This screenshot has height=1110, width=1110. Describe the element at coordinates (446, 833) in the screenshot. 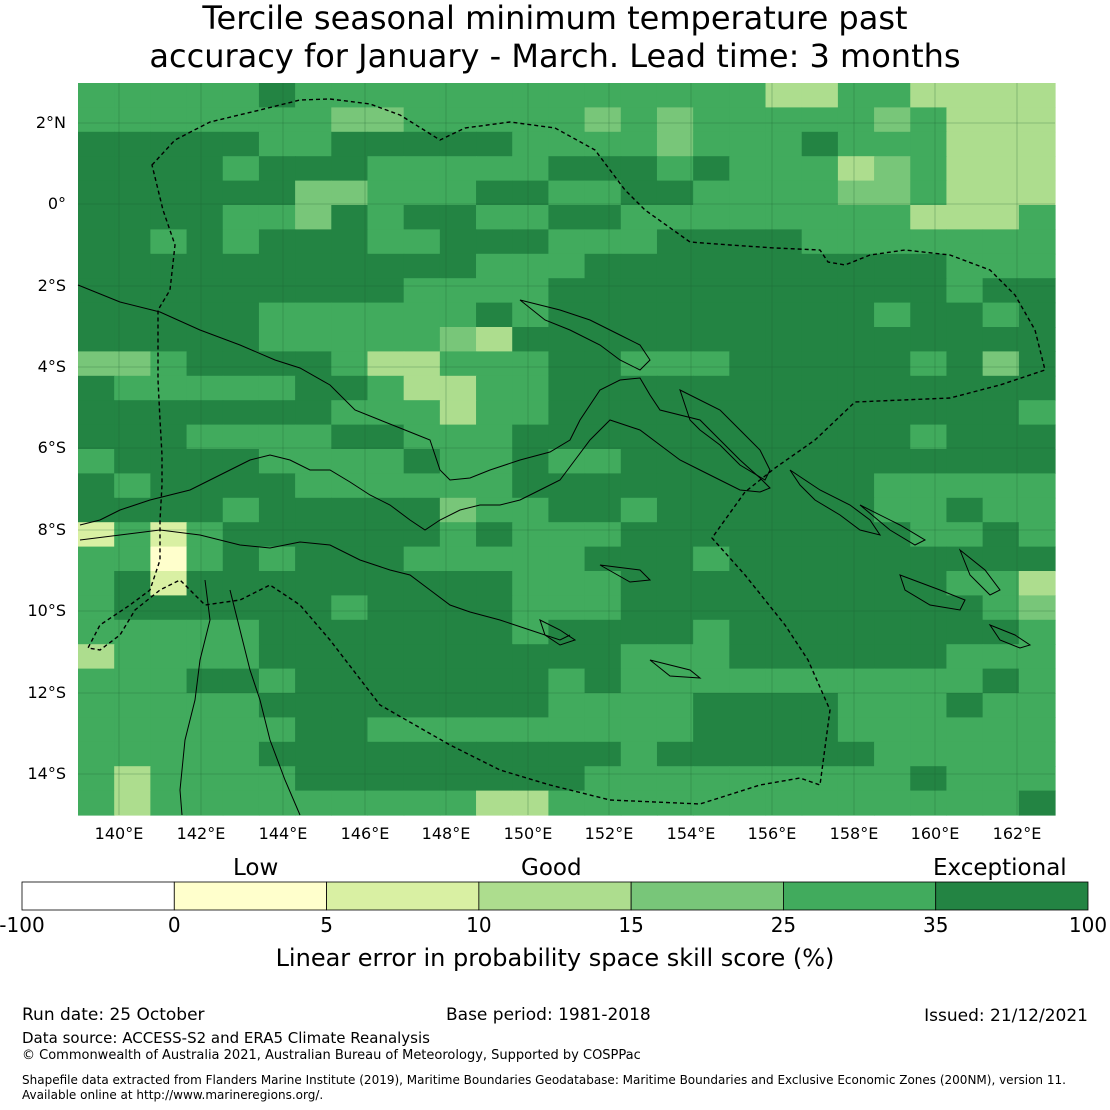

I see `longitude-tick-label: 148°E` at that location.